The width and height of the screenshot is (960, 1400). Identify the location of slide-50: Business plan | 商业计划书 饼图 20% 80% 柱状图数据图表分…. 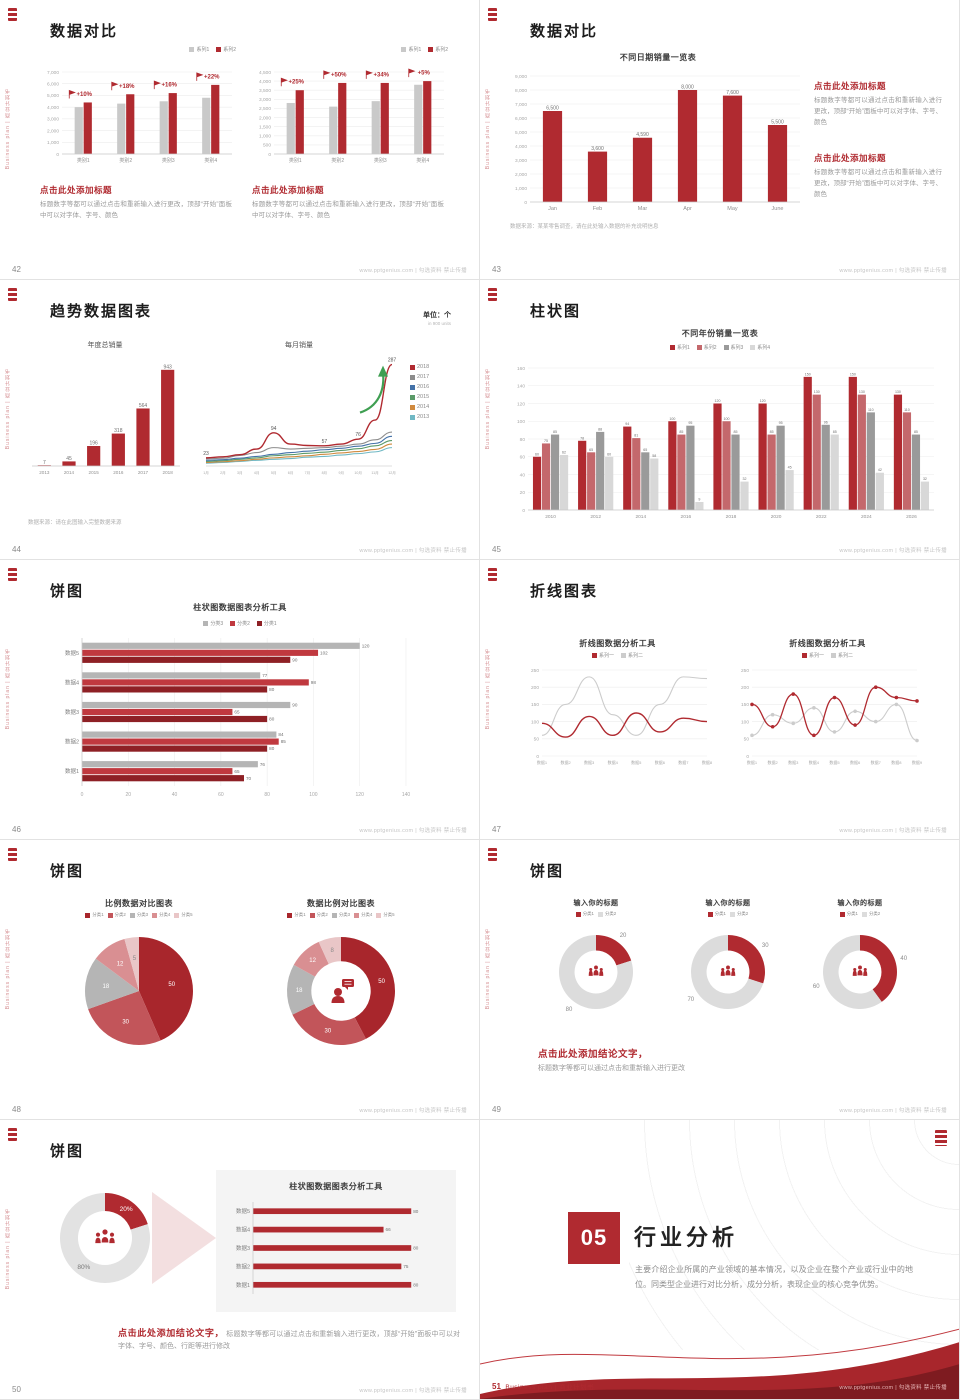
(240, 1260).